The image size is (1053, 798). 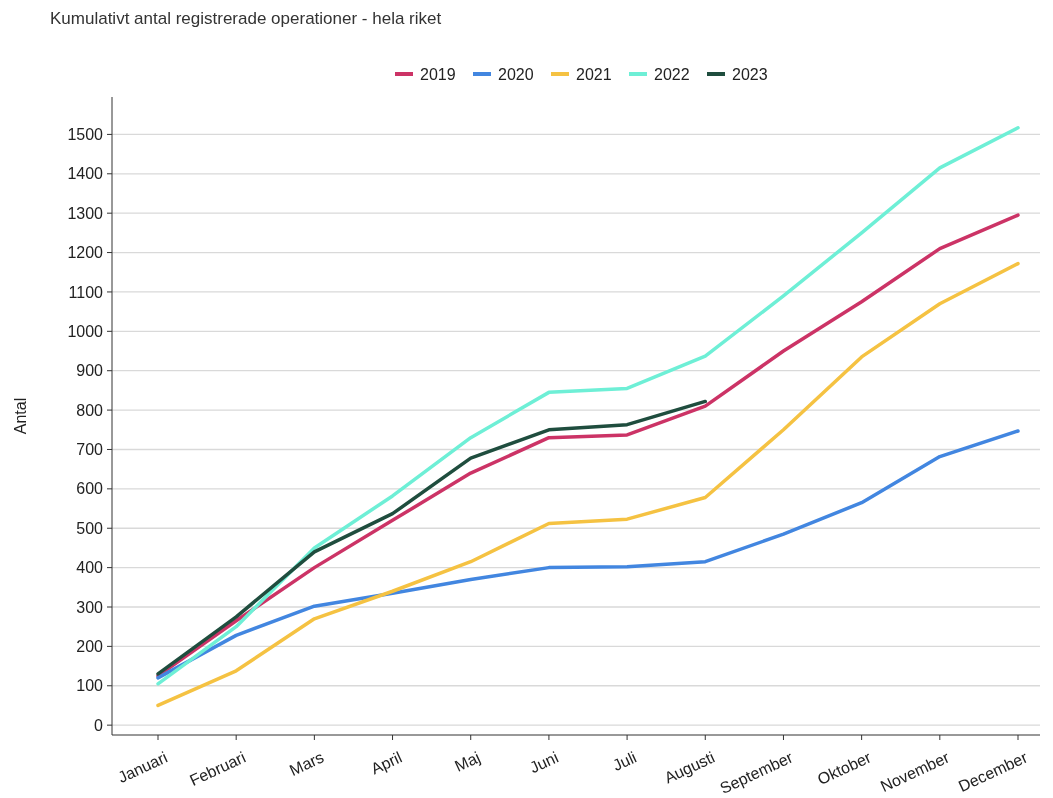 What do you see at coordinates (90, 686) in the screenshot?
I see `y-tick-label: 100` at bounding box center [90, 686].